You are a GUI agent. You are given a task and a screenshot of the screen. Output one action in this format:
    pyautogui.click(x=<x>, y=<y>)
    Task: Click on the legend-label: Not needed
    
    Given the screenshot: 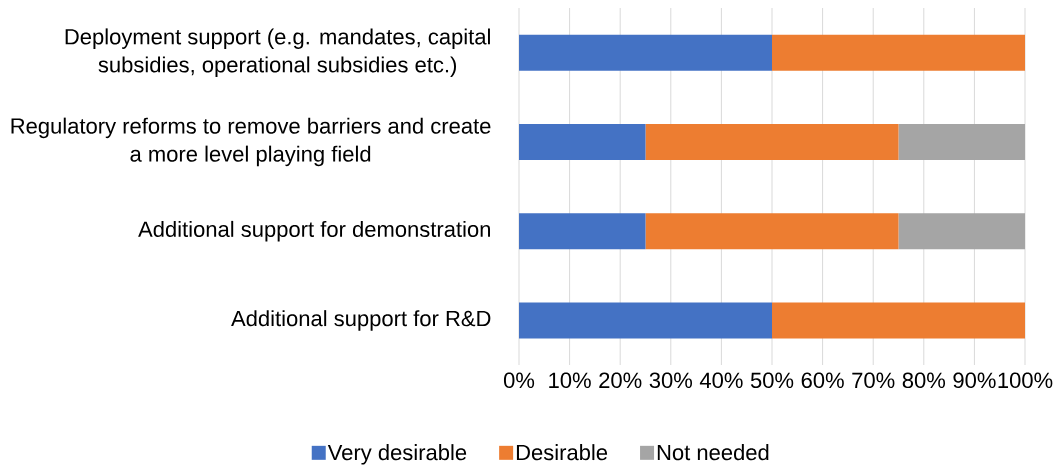 What is the action you would take?
    pyautogui.click(x=713, y=452)
    